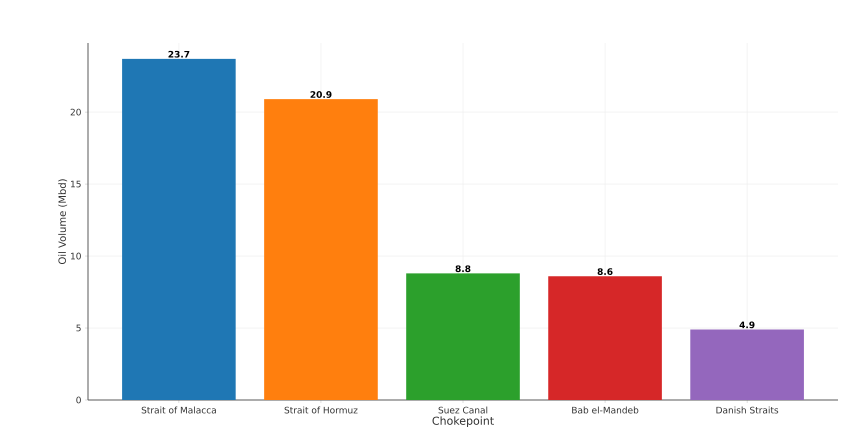  What do you see at coordinates (605, 410) in the screenshot?
I see `x-tick-label: Bab el-Mandeb` at bounding box center [605, 410].